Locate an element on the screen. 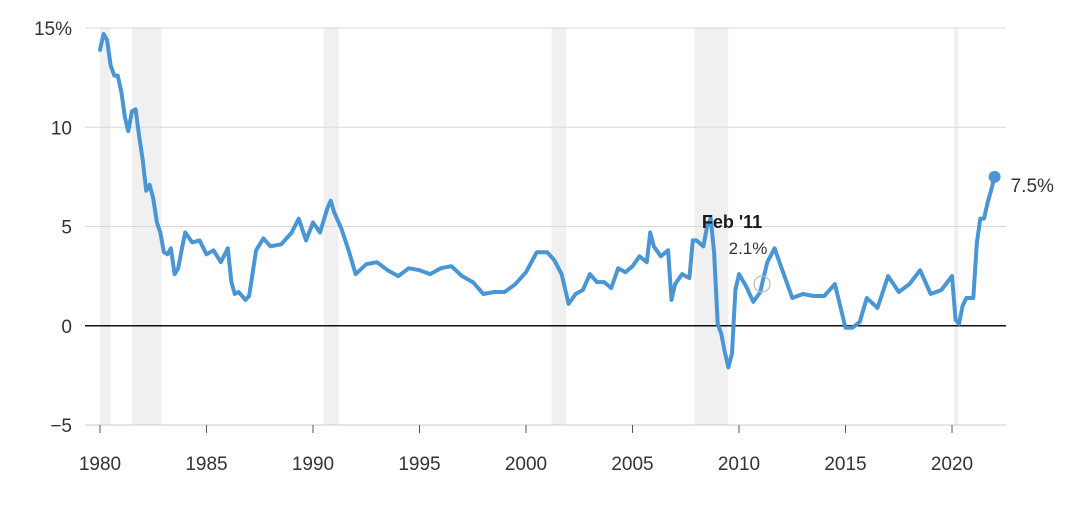  x-tick-label: 2020 is located at coordinates (952, 464).